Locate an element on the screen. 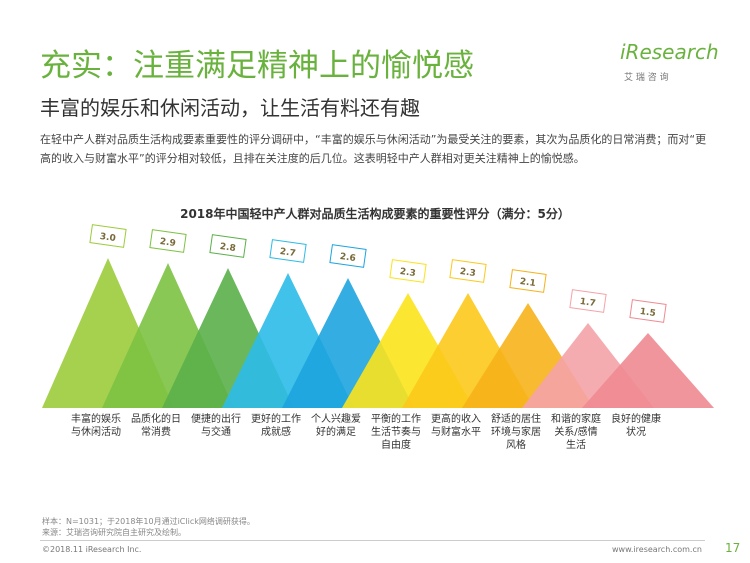 This screenshot has width=750, height=563. value-label: 1.7 is located at coordinates (587, 303).